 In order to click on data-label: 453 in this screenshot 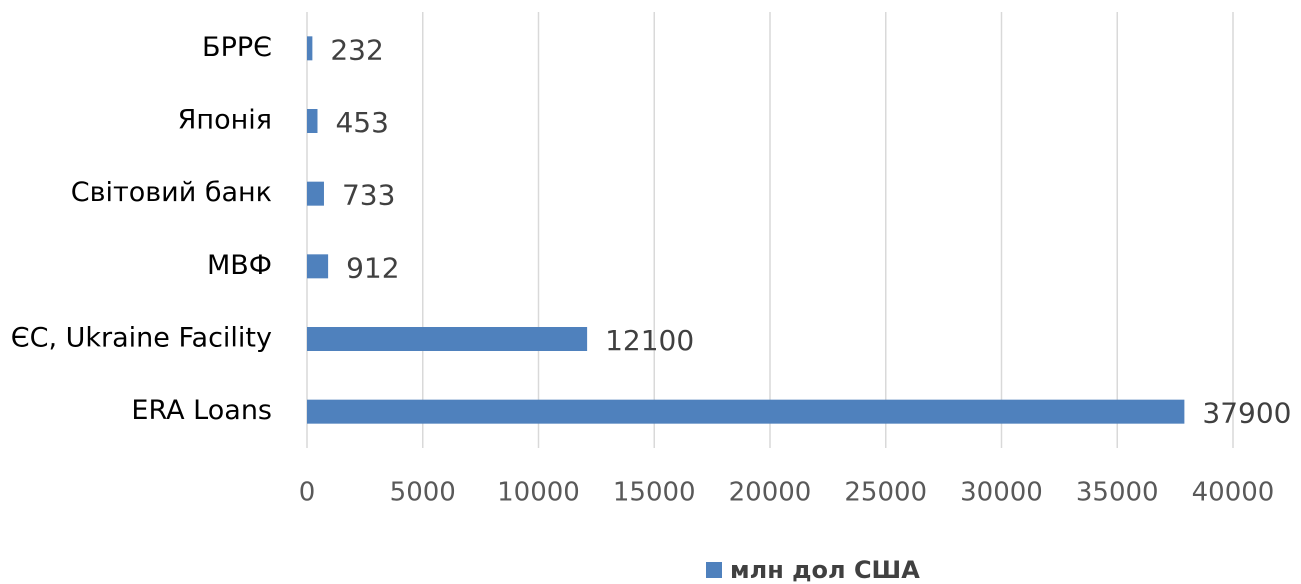, I will do `click(361, 122)`.